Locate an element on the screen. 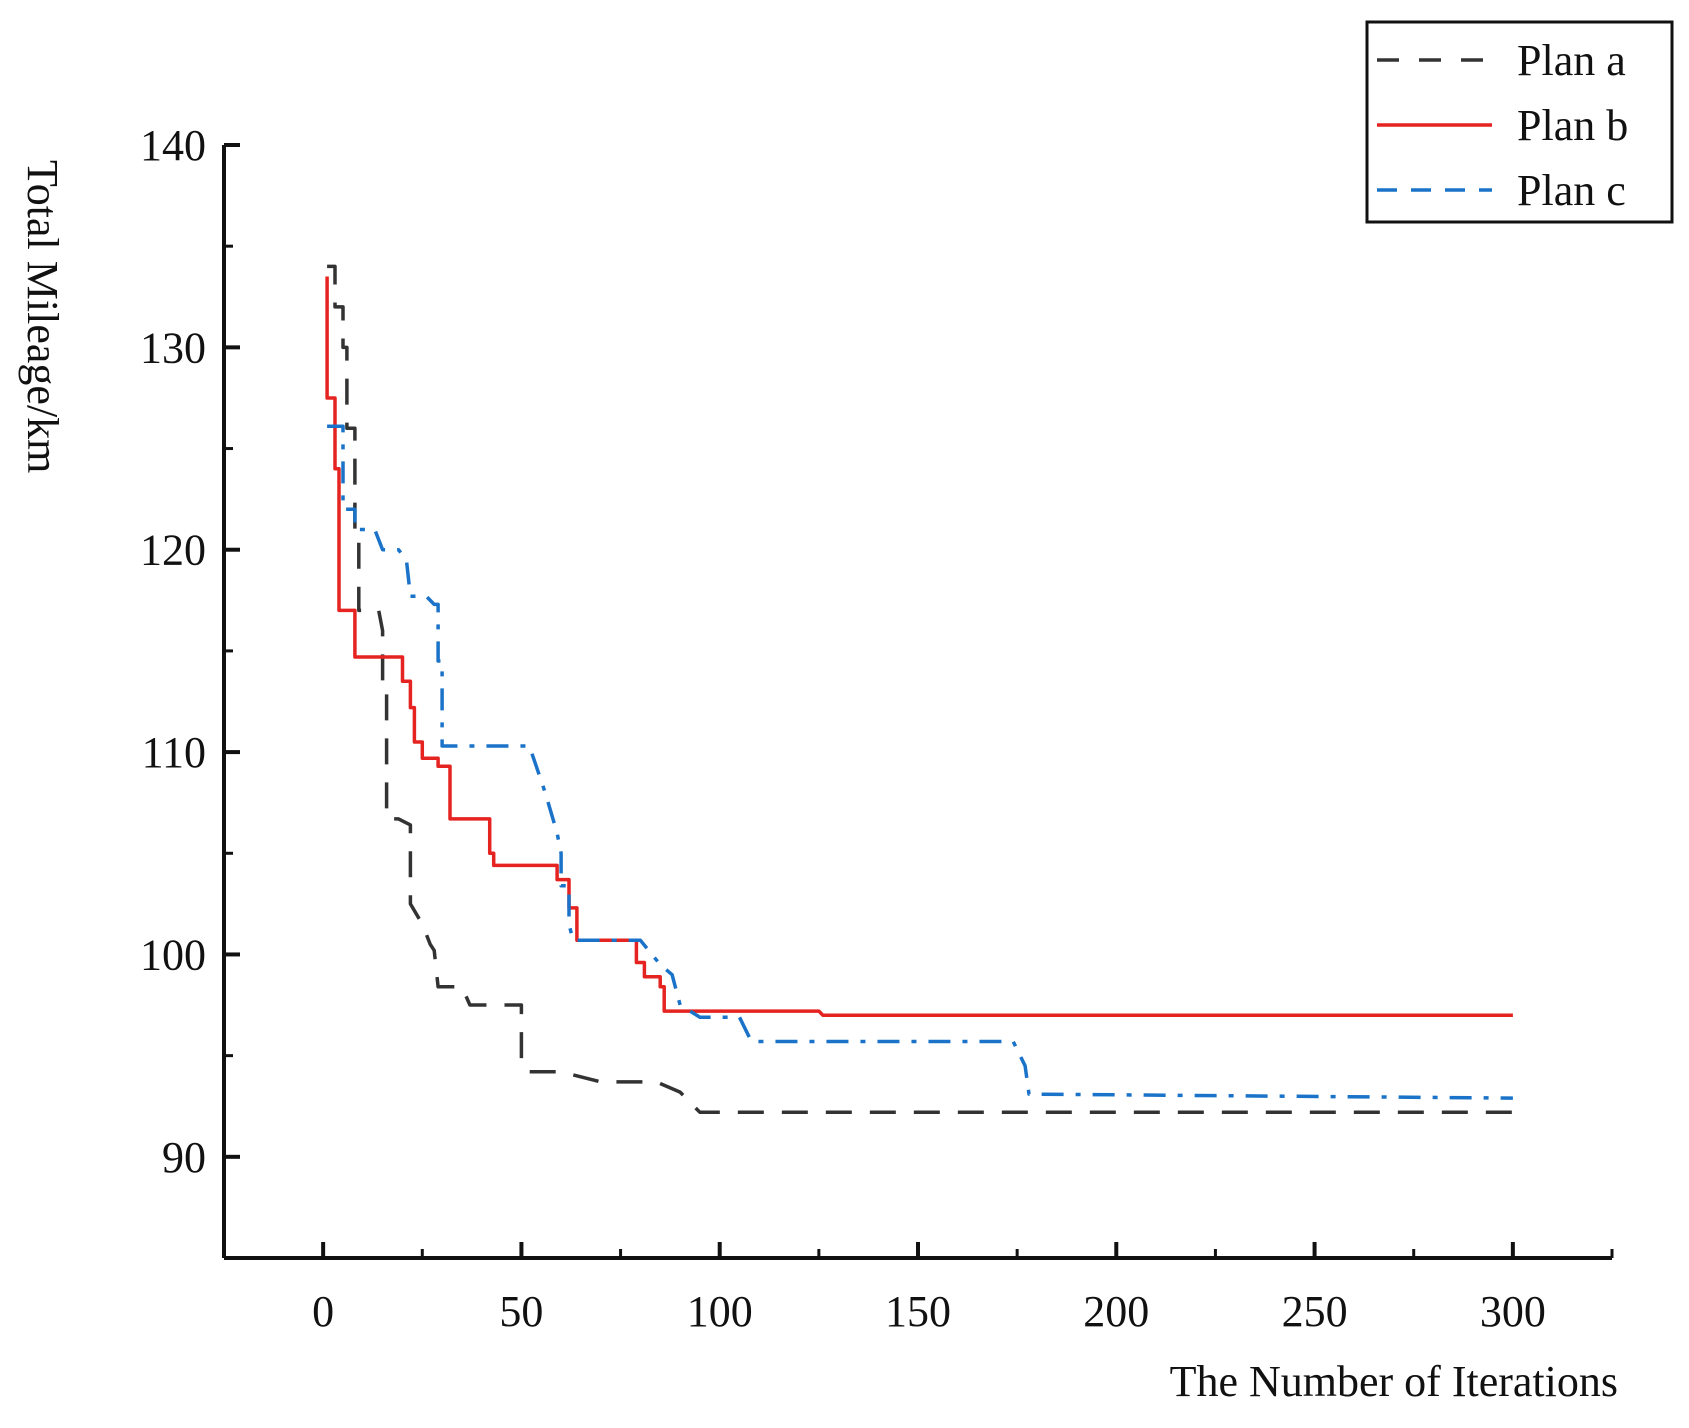 The image size is (1689, 1428). x-tick-label-0: 0 is located at coordinates (323, 1311).